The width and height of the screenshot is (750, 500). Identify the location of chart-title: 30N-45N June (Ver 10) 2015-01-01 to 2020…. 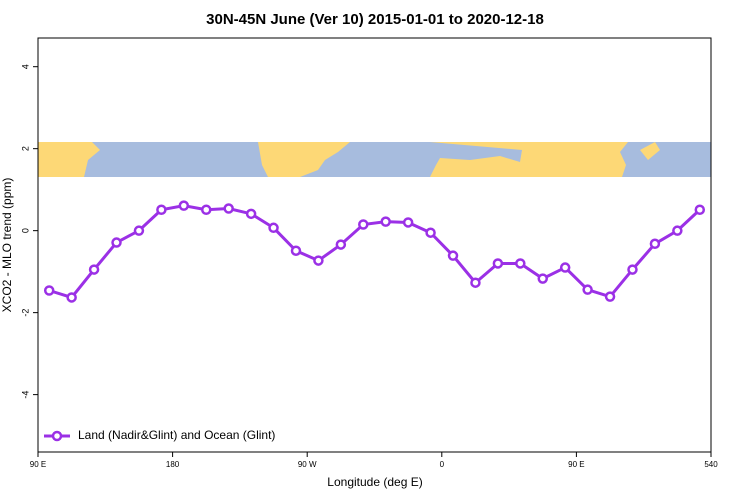
(375, 19).